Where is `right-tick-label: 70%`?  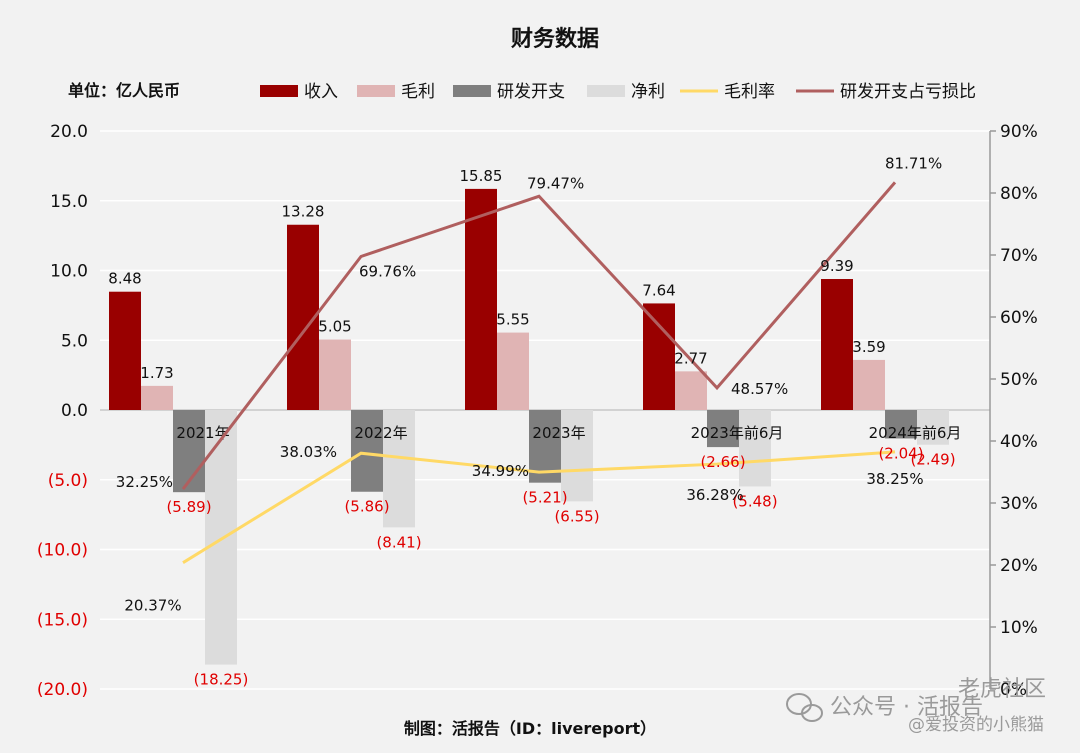 right-tick-label: 70% is located at coordinates (1019, 256).